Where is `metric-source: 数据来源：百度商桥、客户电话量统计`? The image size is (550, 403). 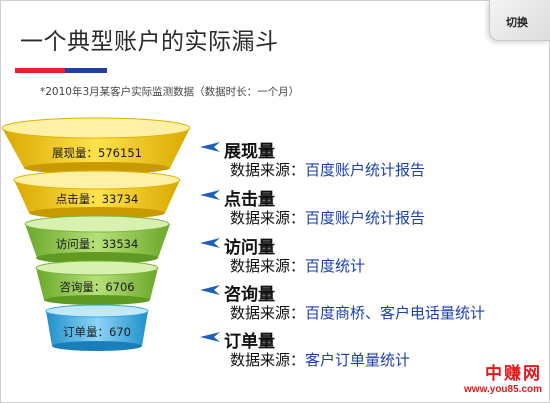
metric-source: 数据来源：百度商桥、客户电话量统计 is located at coordinates (358, 313).